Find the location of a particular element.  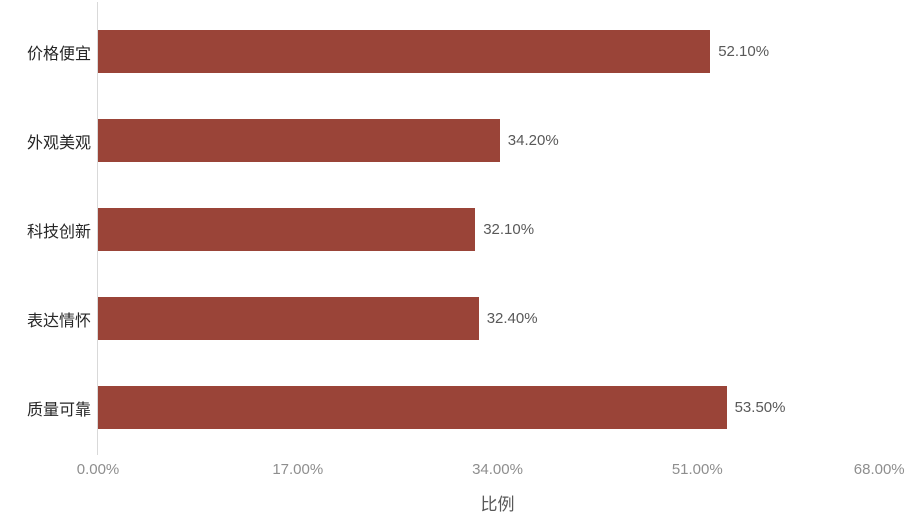

category-label: 科技创新 is located at coordinates (58, 232).